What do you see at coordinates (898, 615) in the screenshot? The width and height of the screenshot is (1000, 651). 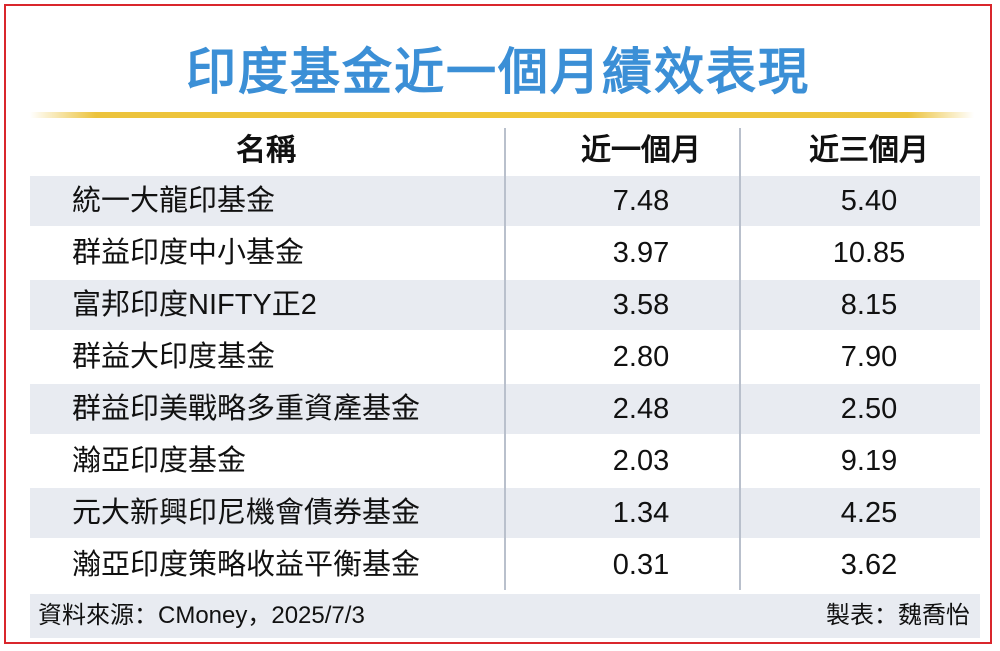 I see `maker-note: 製表：魏喬怡` at bounding box center [898, 615].